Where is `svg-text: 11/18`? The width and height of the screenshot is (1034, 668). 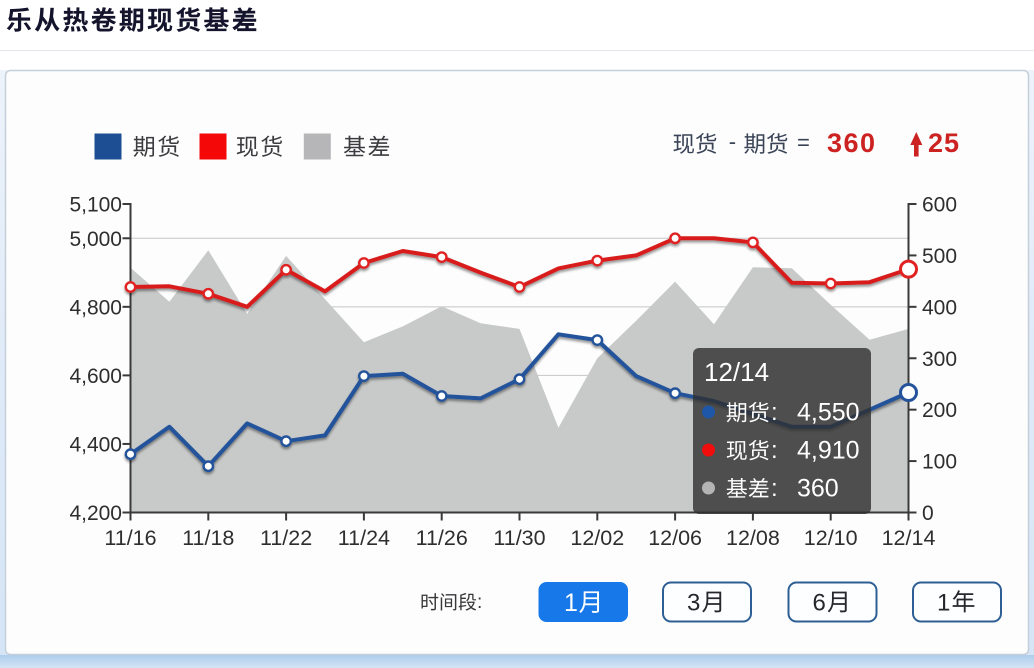
svg-text: 11/18 is located at coordinates (208, 538).